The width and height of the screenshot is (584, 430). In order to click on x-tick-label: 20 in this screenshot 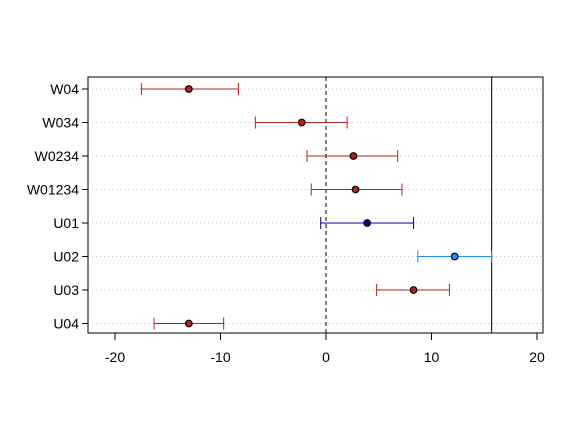, I will do `click(537, 357)`.